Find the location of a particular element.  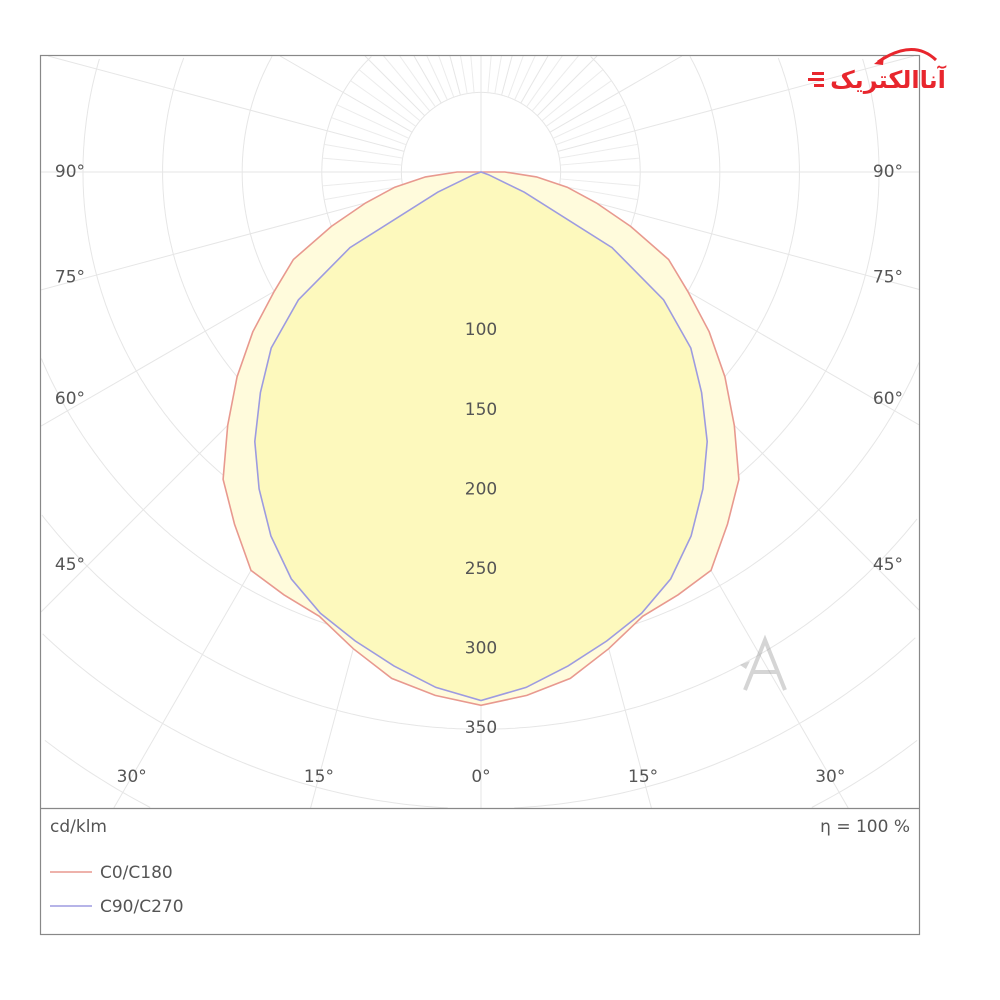

watermark-logo-icon is located at coordinates (763, 662).